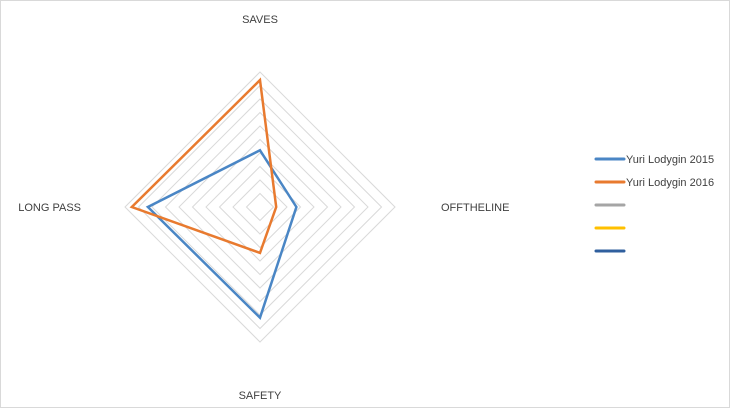  Describe the element at coordinates (260, 396) in the screenshot. I see `axis-label-safety: SAFETY` at that location.